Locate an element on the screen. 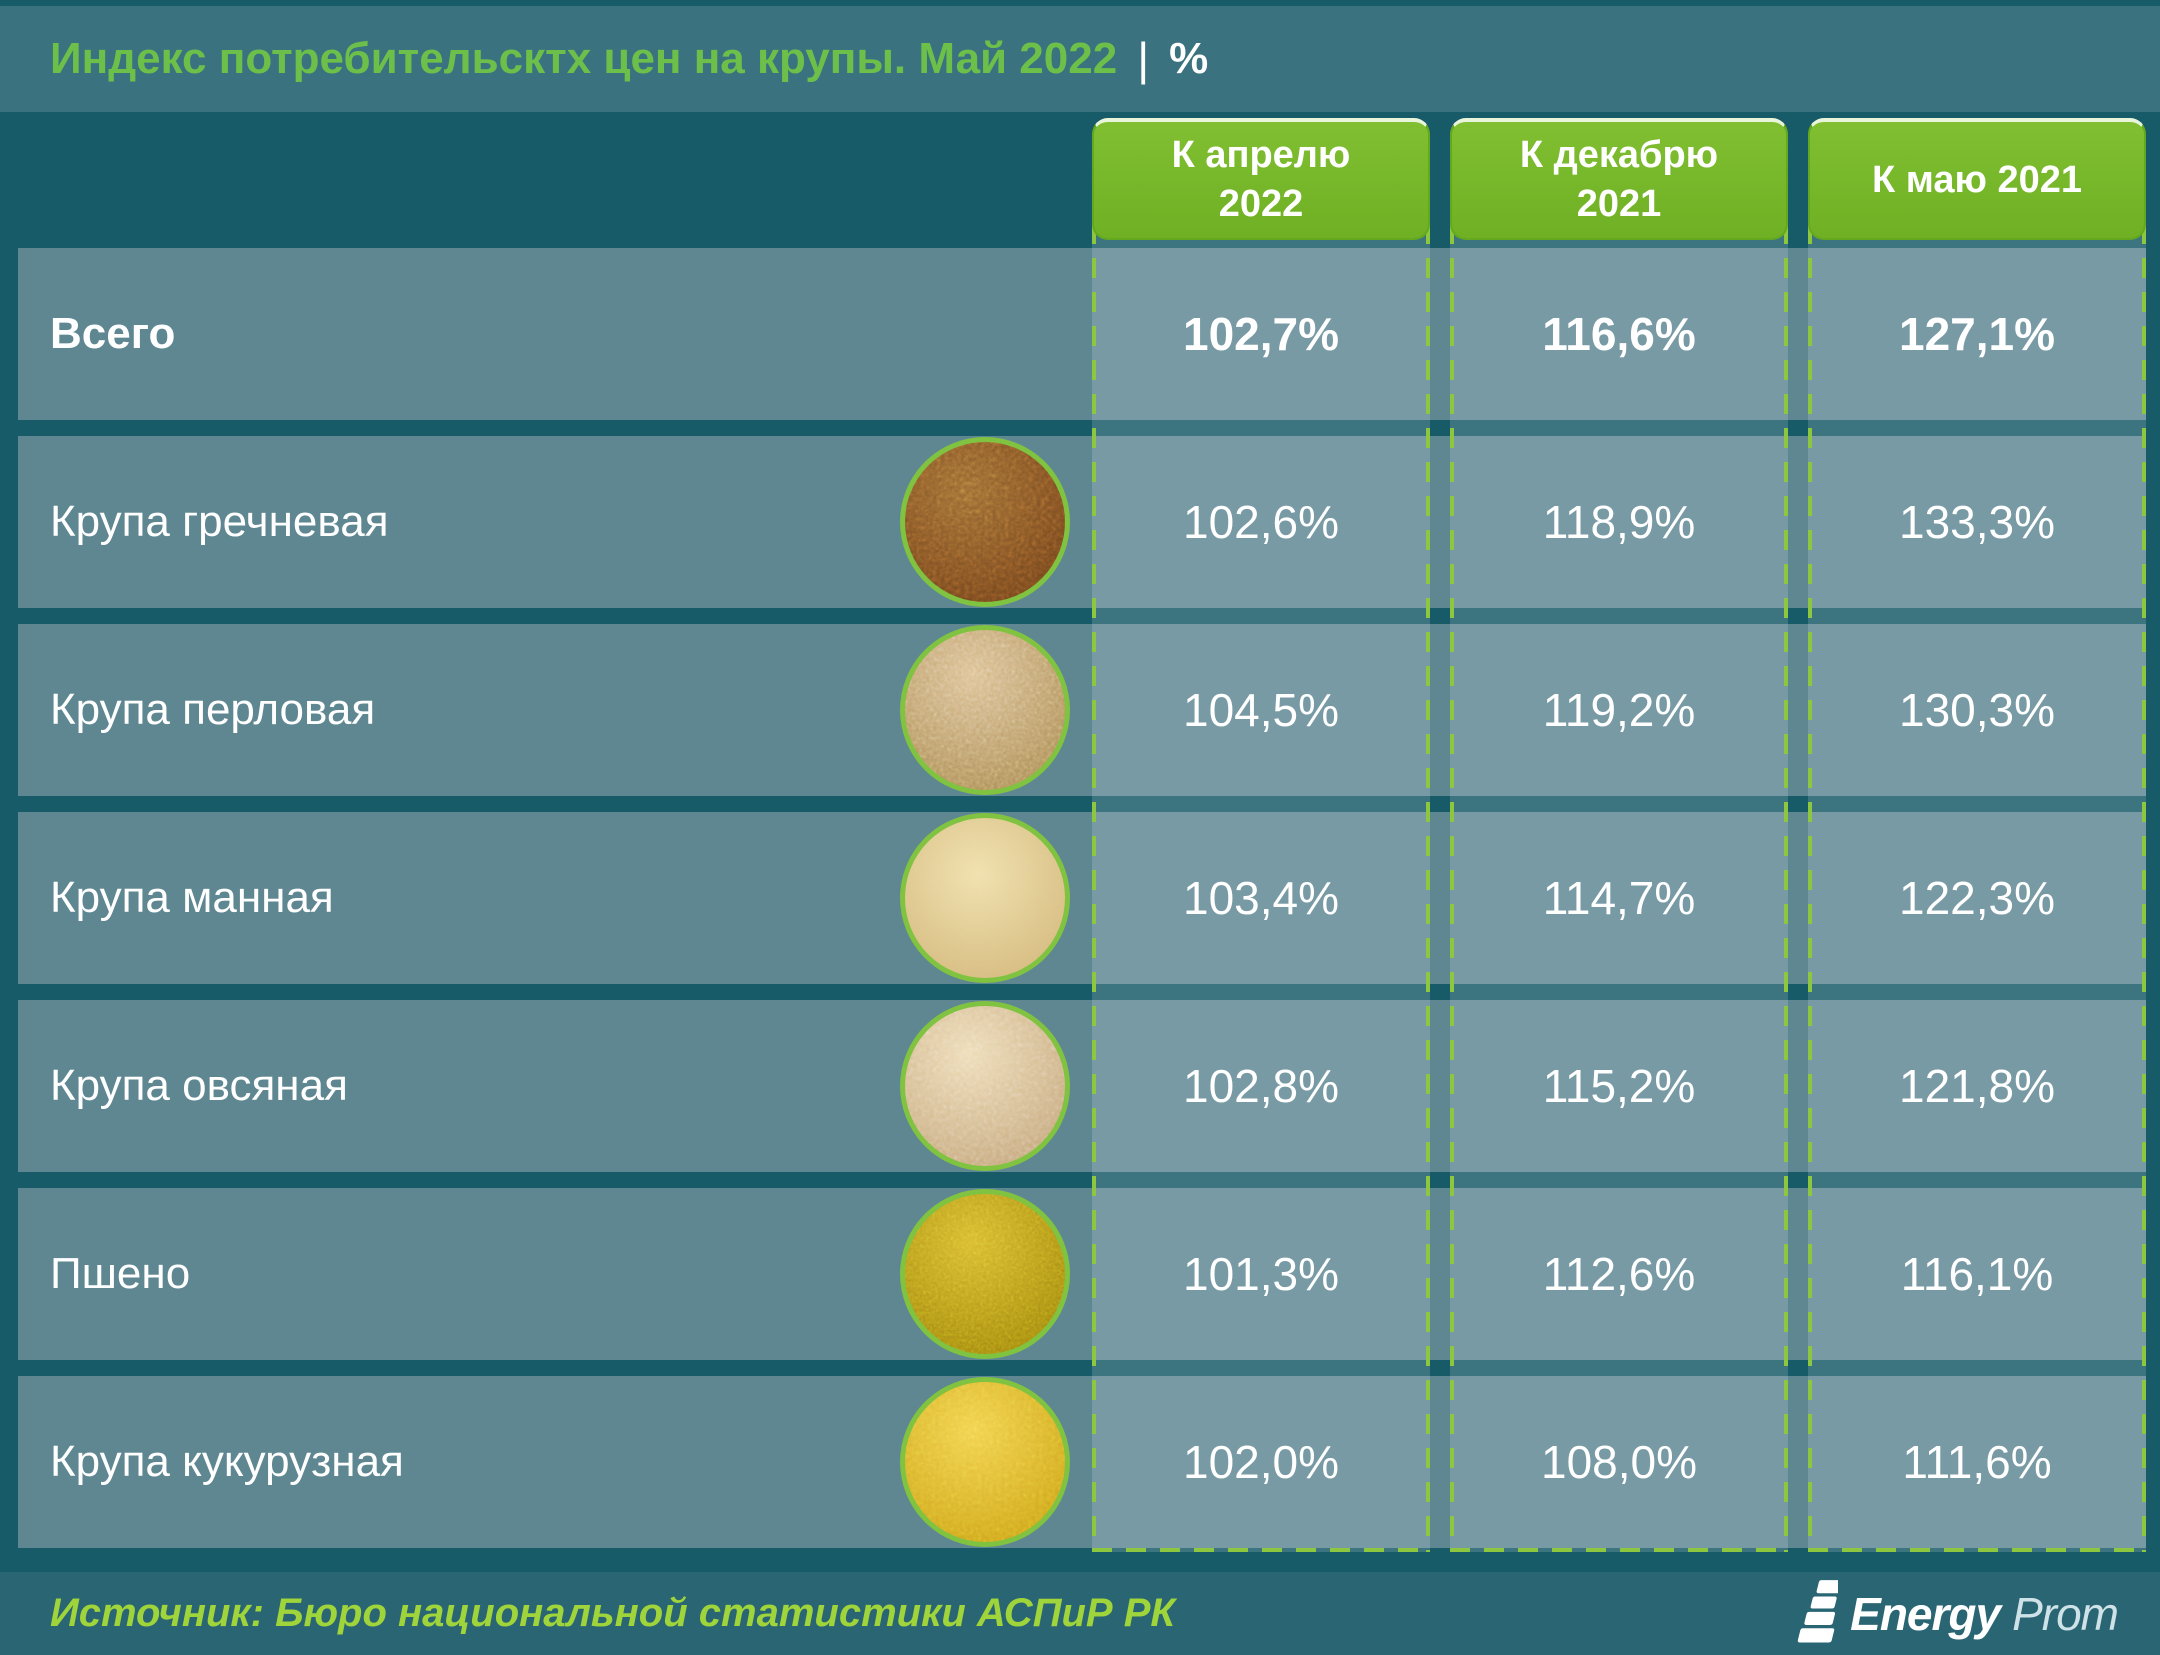 The height and width of the screenshot is (1655, 2160). value-pearl-may: 130,3% is located at coordinates (1976, 710).